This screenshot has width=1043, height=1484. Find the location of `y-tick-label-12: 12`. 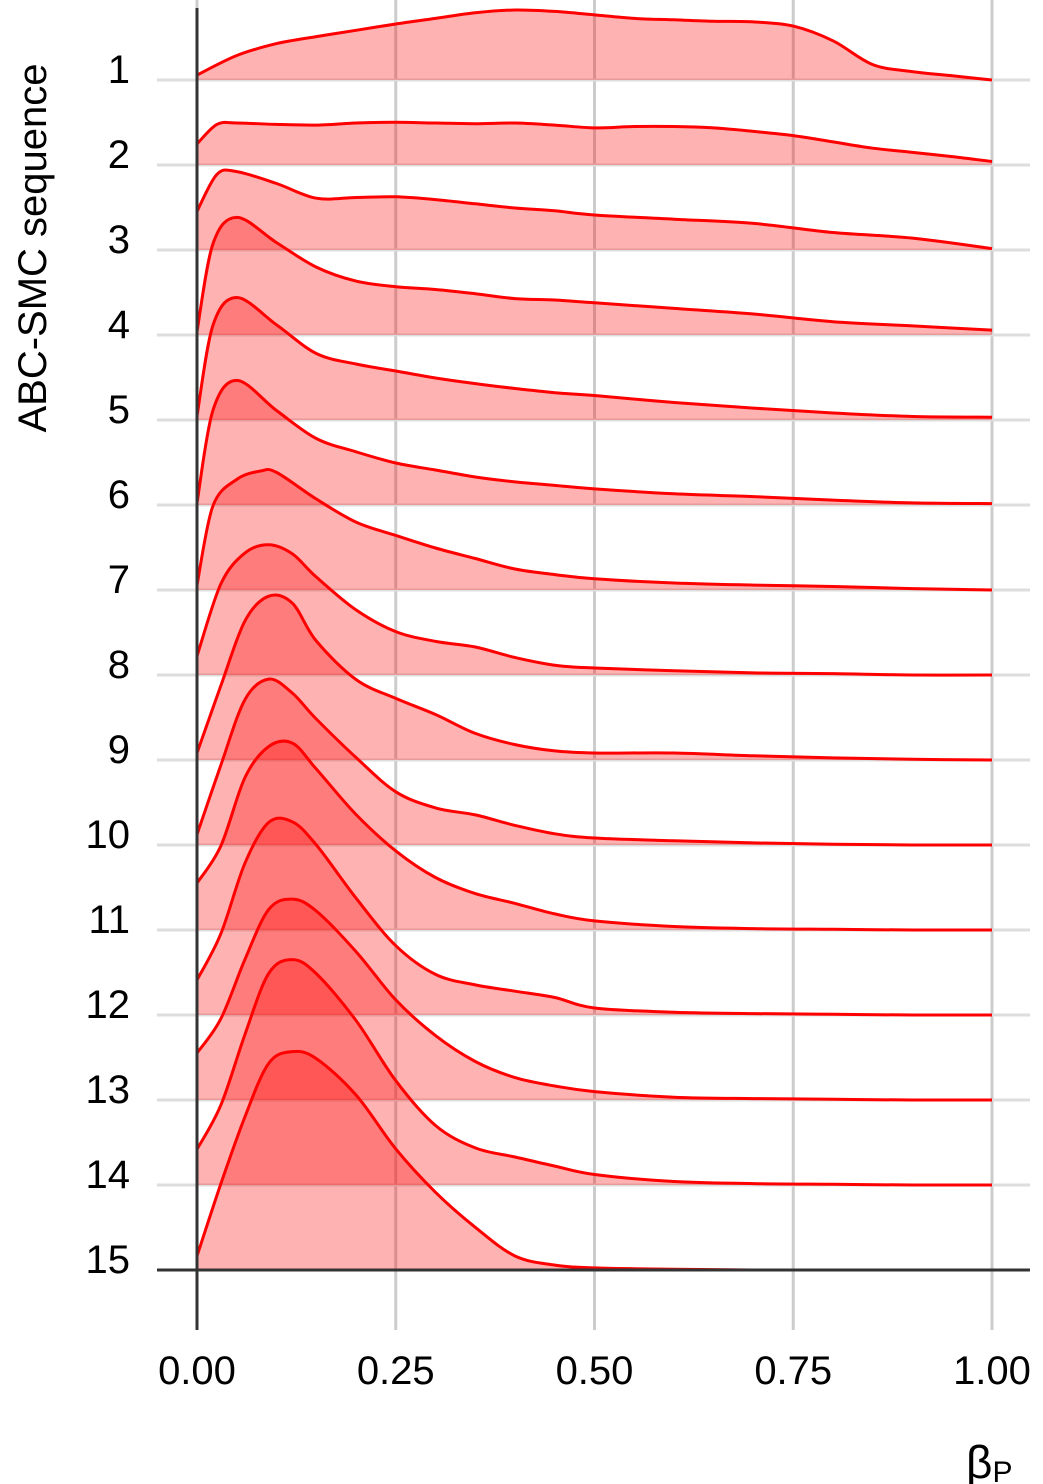

y-tick-label-12: 12 is located at coordinates (108, 1005).